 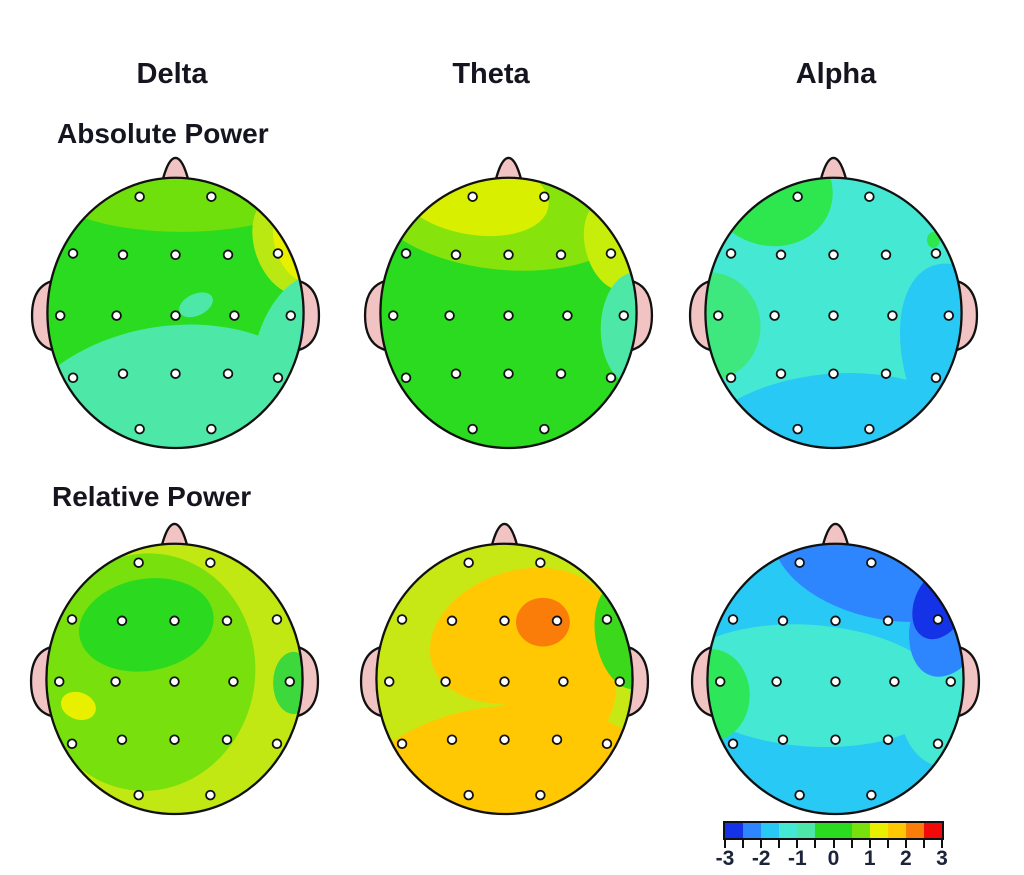 I want to click on topomap-relative-alpha, so click(x=835, y=672).